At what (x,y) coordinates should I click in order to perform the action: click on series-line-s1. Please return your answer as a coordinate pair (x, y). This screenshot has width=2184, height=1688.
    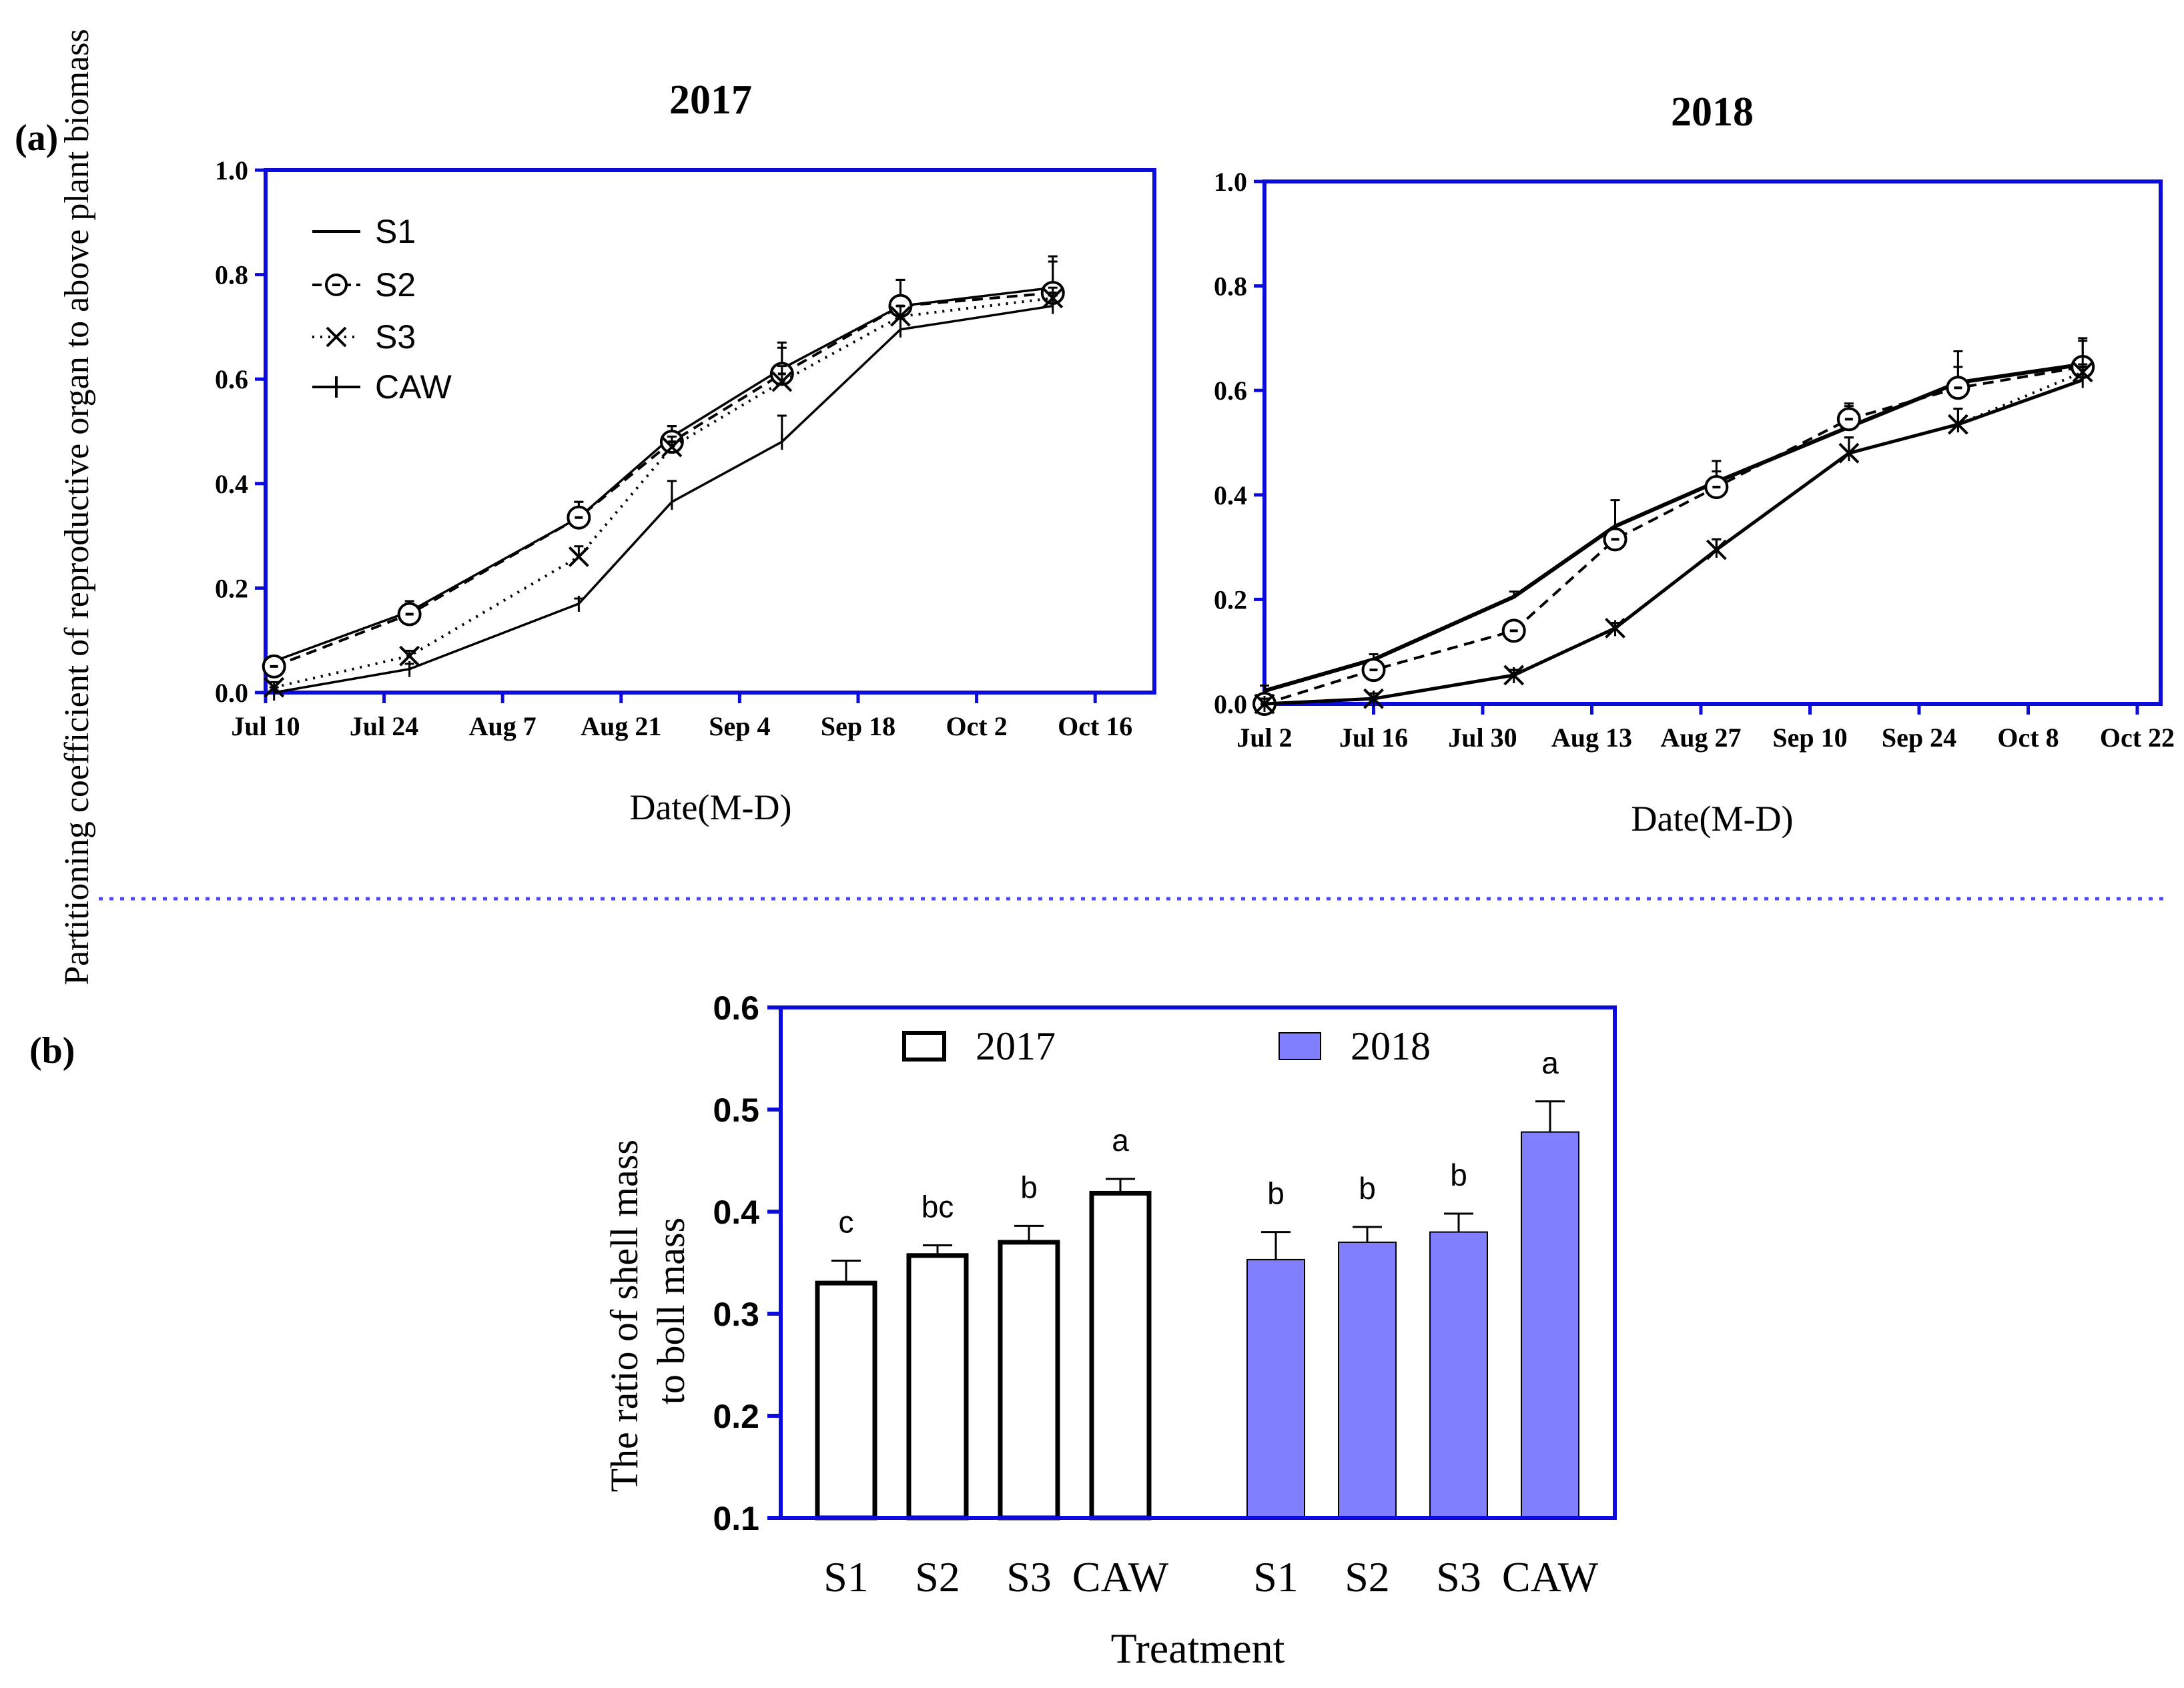
    Looking at the image, I should click on (1673, 527).